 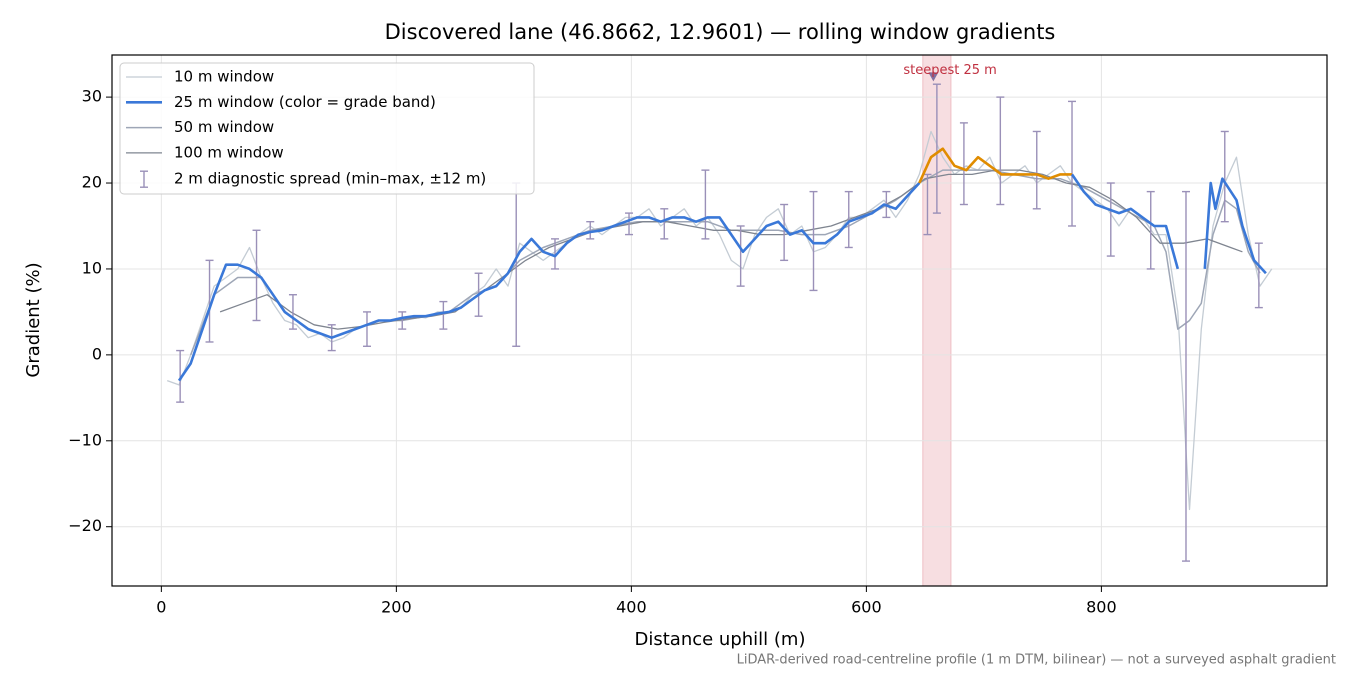 What do you see at coordinates (85, 439) in the screenshot?
I see `y-tick-label: −10` at bounding box center [85, 439].